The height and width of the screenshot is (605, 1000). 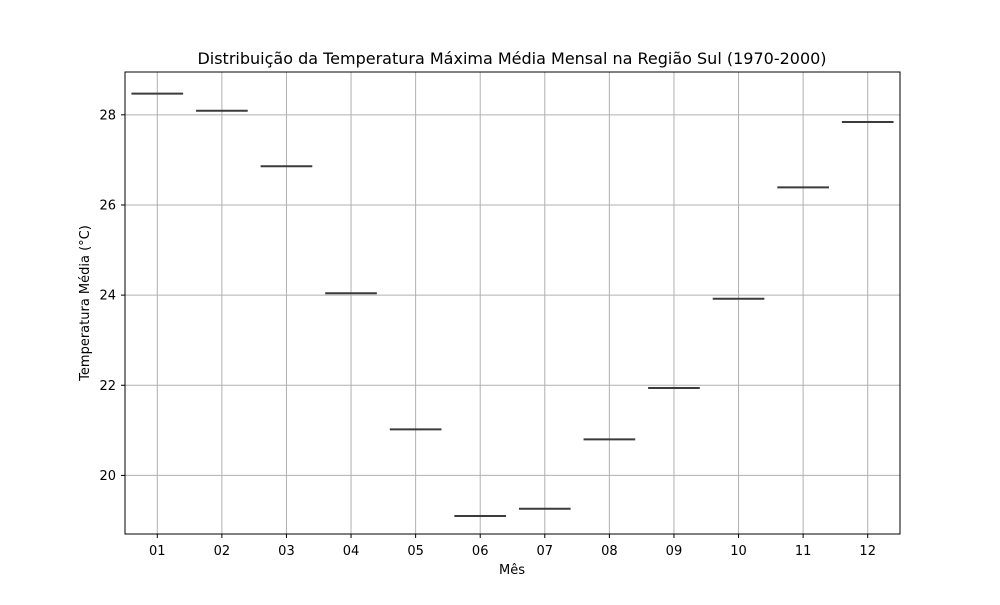 What do you see at coordinates (738, 551) in the screenshot?
I see `x-tick-label: 10` at bounding box center [738, 551].